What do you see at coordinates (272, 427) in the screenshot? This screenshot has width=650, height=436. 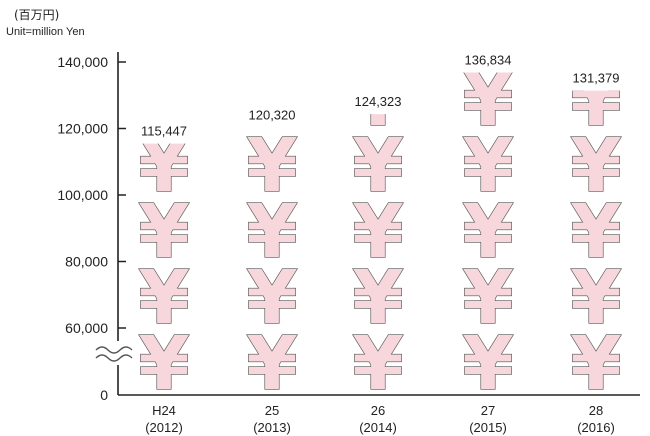 I see `x-year-label: (2013)` at bounding box center [272, 427].